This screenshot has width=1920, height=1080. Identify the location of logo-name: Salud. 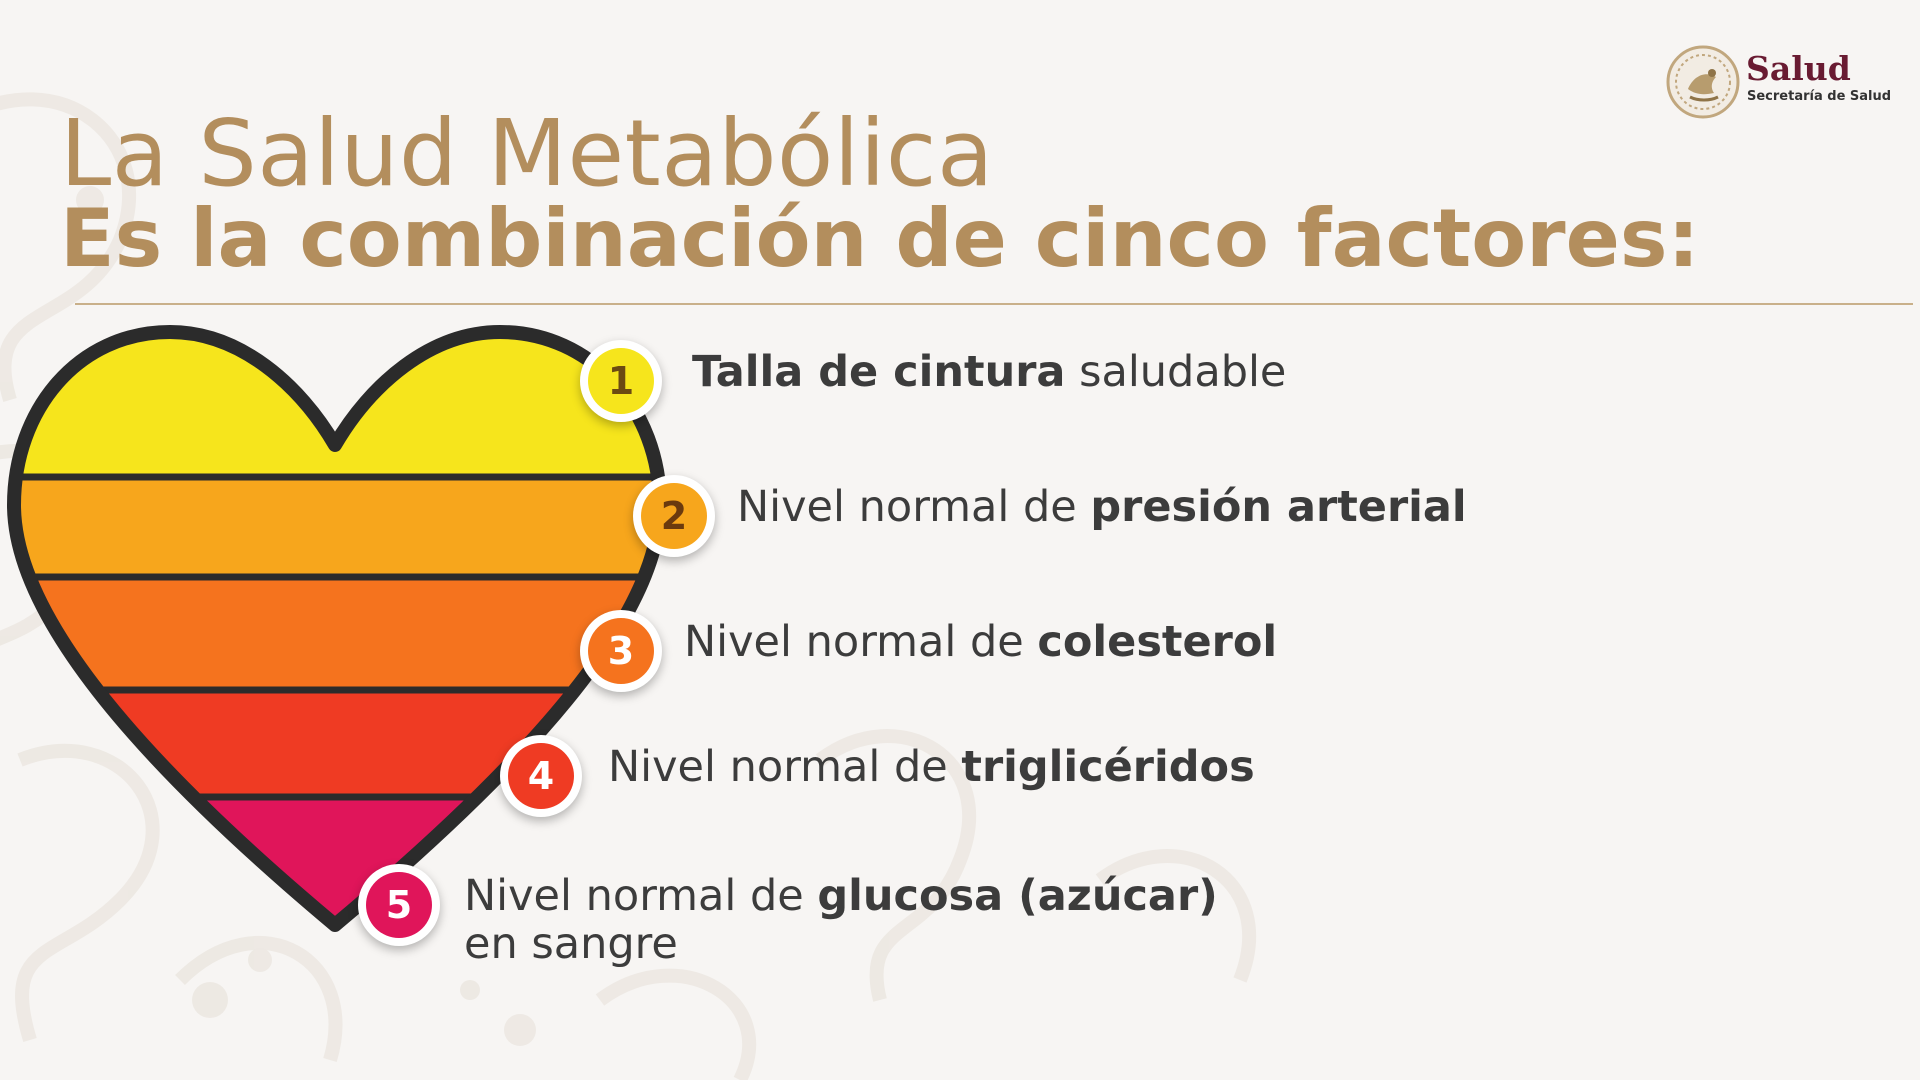
(1798, 68).